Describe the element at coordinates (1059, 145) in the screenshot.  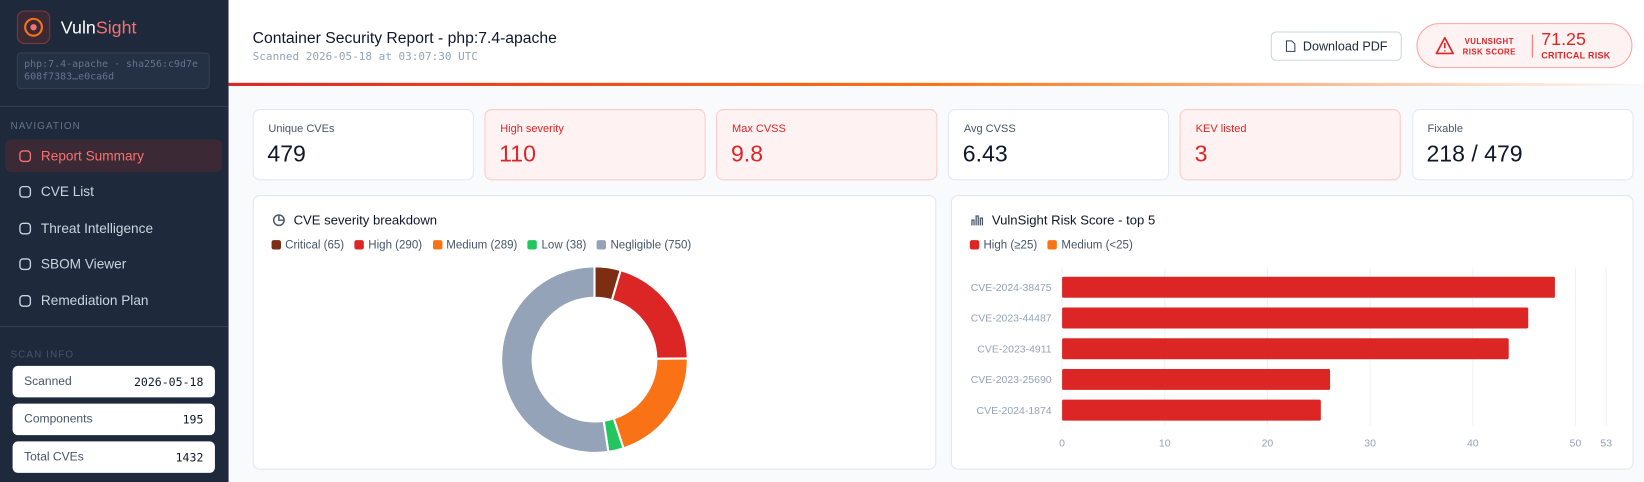
I see `stat-card: Avg CVSS 6.43` at that location.